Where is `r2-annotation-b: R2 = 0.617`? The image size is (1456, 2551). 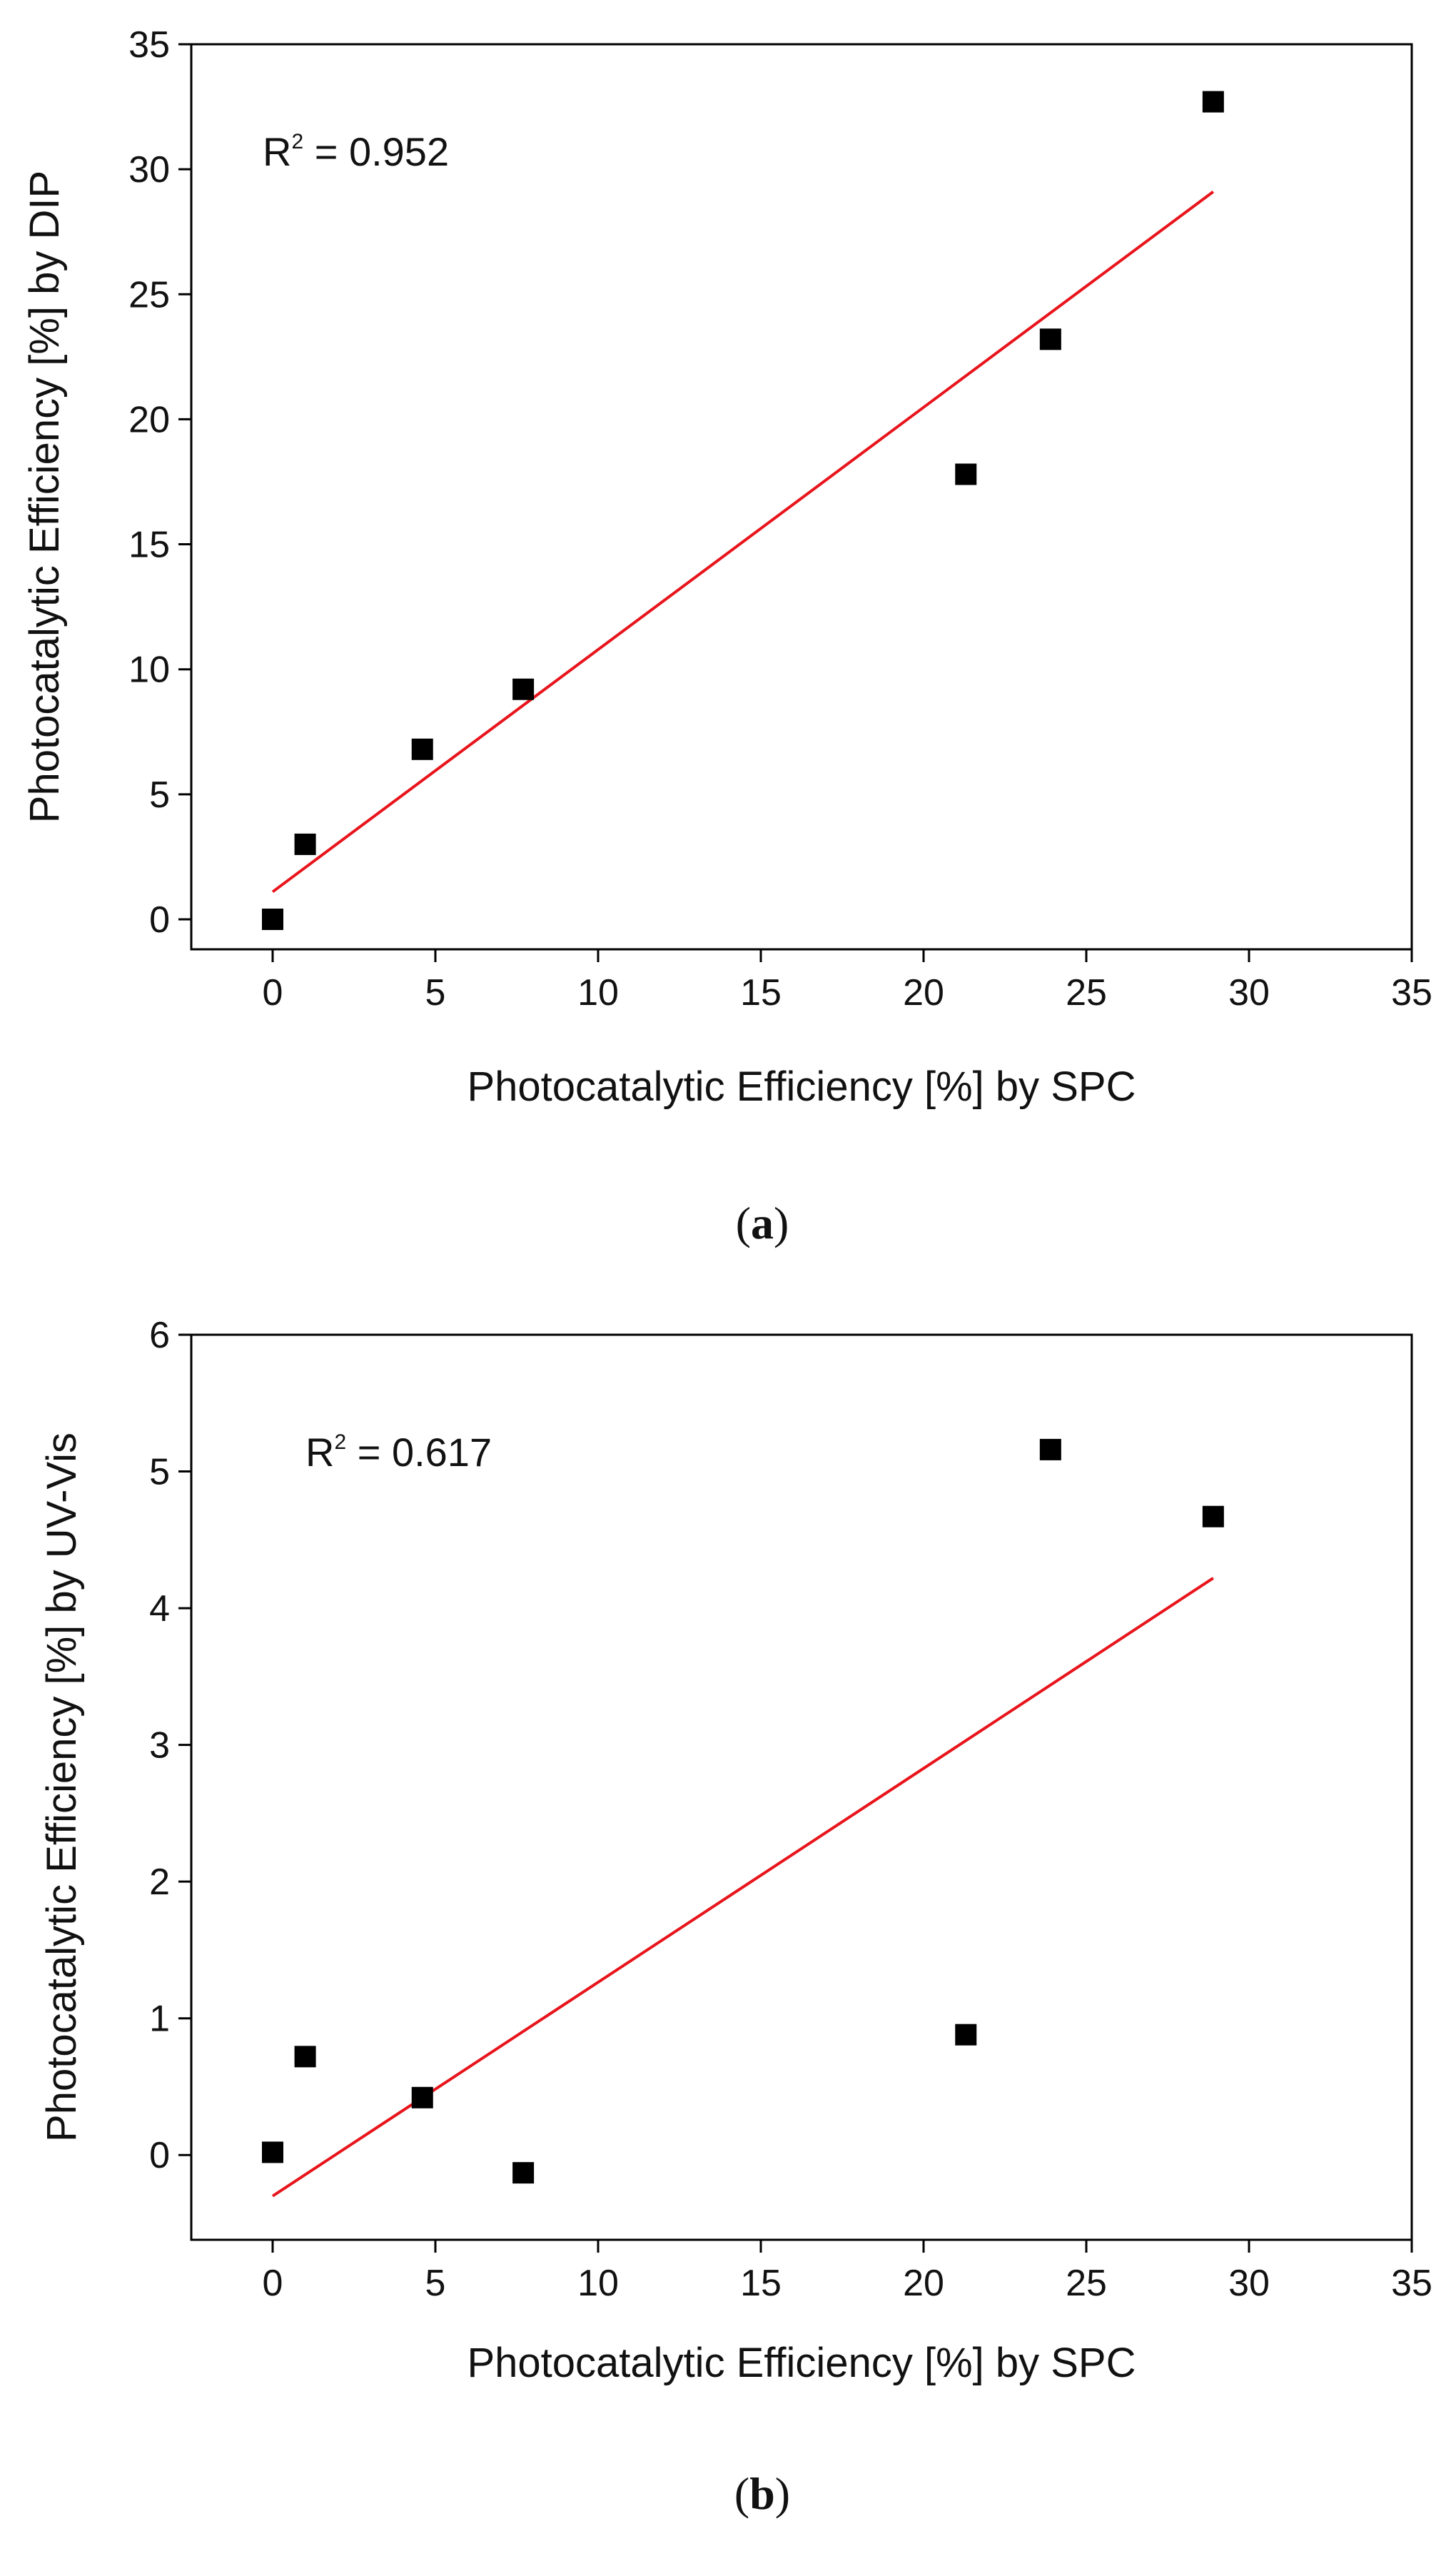
r2-annotation-b: R2 = 0.617 is located at coordinates (398, 1452).